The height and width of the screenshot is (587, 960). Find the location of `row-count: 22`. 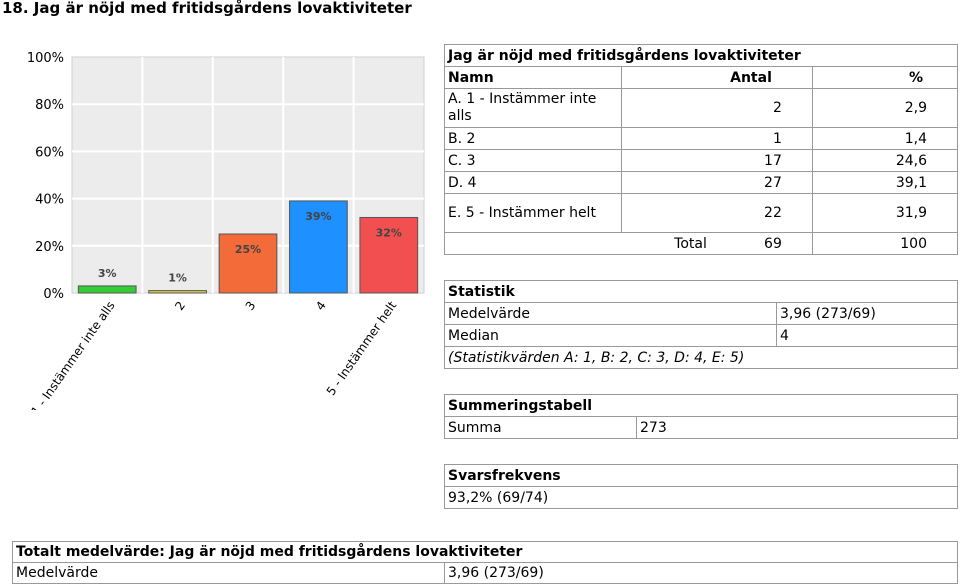

row-count: 22 is located at coordinates (717, 213).